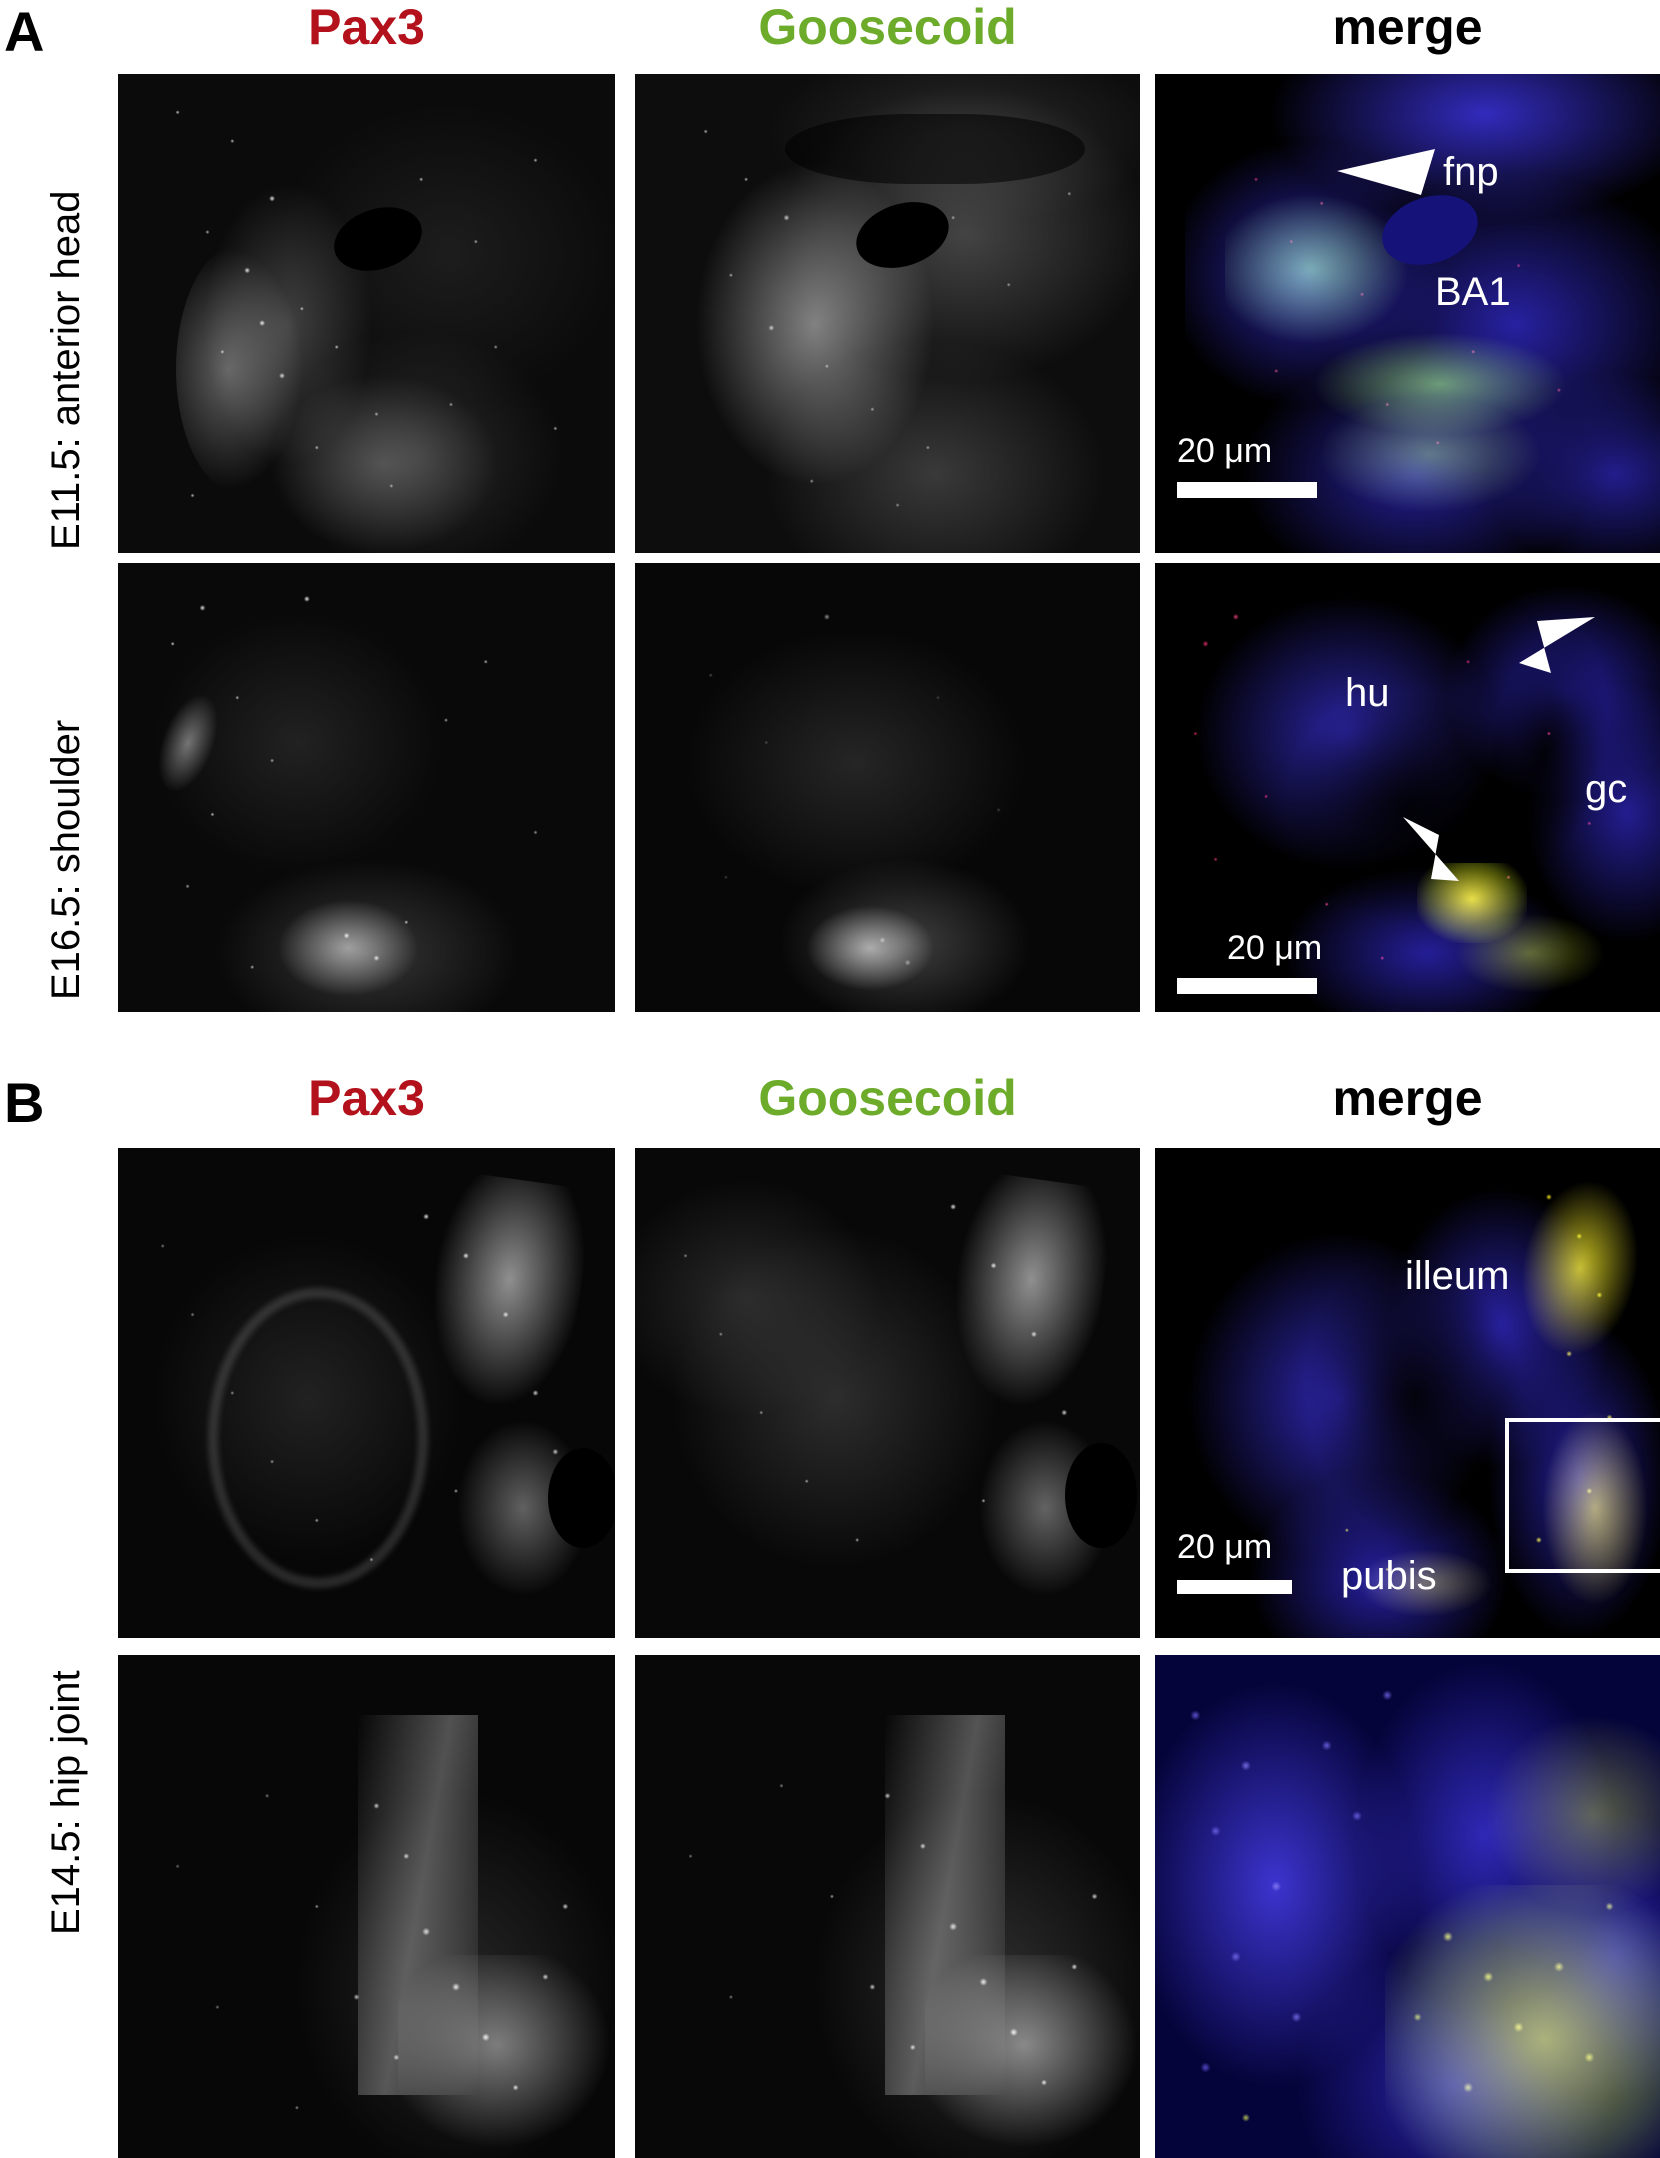 This screenshot has width=1660, height=2158. Describe the element at coordinates (24, 31) in the screenshot. I see `panel-letter-a: A` at that location.